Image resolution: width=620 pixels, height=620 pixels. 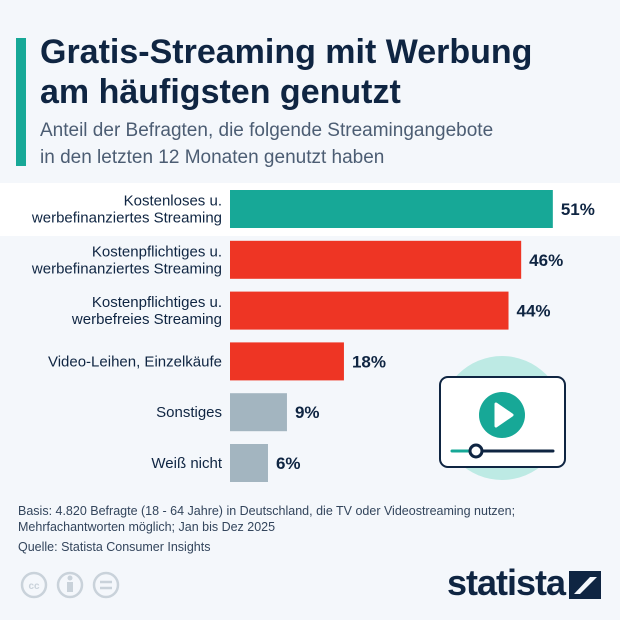 What do you see at coordinates (21, 102) in the screenshot?
I see `accent-bar` at bounding box center [21, 102].